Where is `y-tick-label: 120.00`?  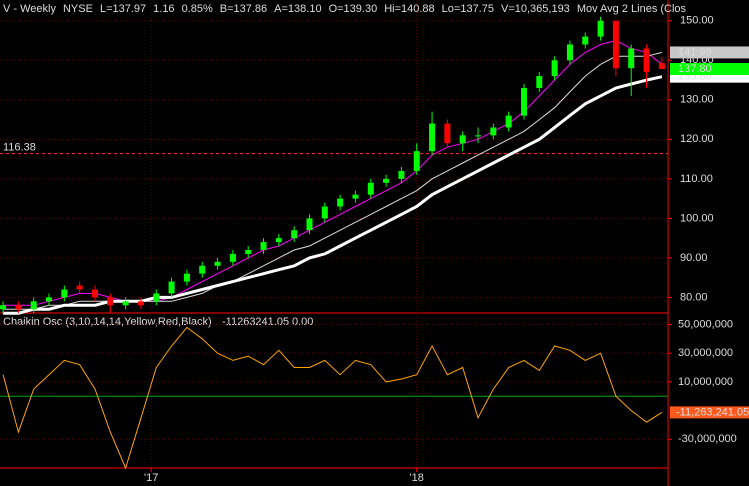
y-tick-label: 120.00 is located at coordinates (697, 139).